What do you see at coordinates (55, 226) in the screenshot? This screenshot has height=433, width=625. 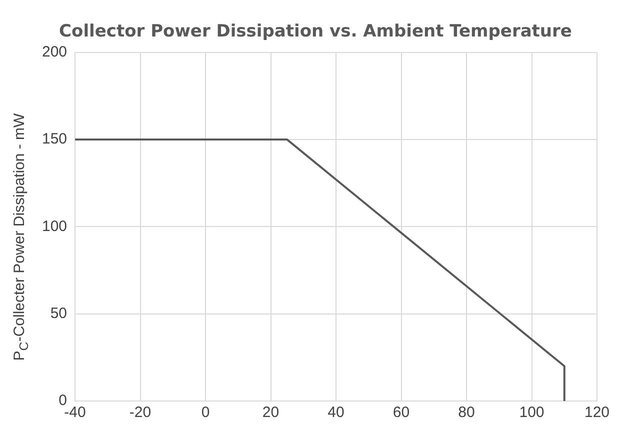 I see `y-tick-label: 100` at bounding box center [55, 226].